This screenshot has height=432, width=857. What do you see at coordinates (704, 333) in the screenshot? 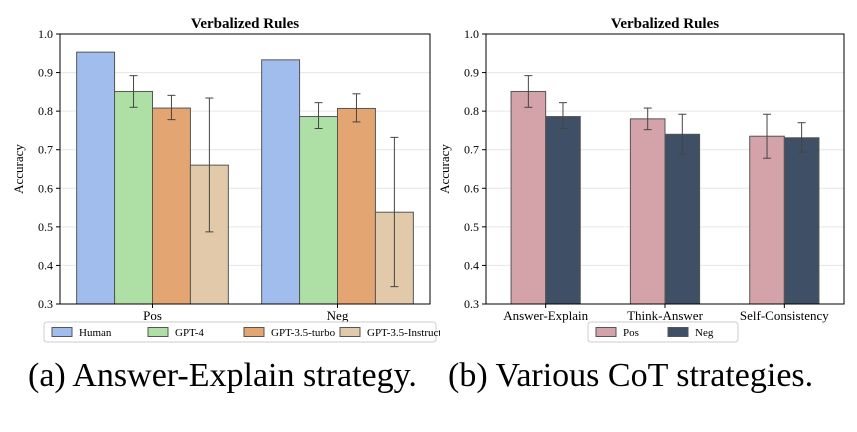
I see `legend-label-neg: Neg` at bounding box center [704, 333].